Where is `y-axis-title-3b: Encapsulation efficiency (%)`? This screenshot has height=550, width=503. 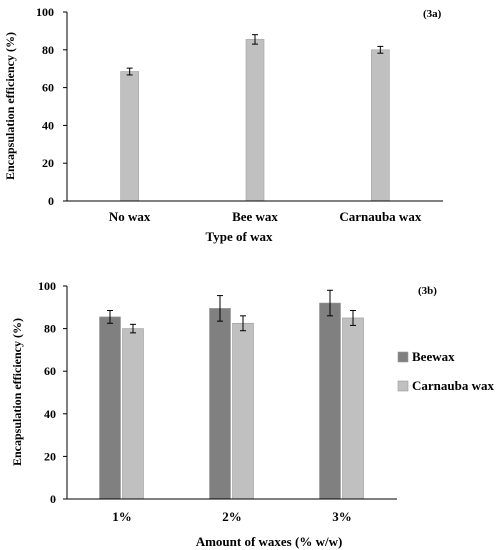
y-axis-title-3b: Encapsulation efficiency (%) is located at coordinates (17, 392).